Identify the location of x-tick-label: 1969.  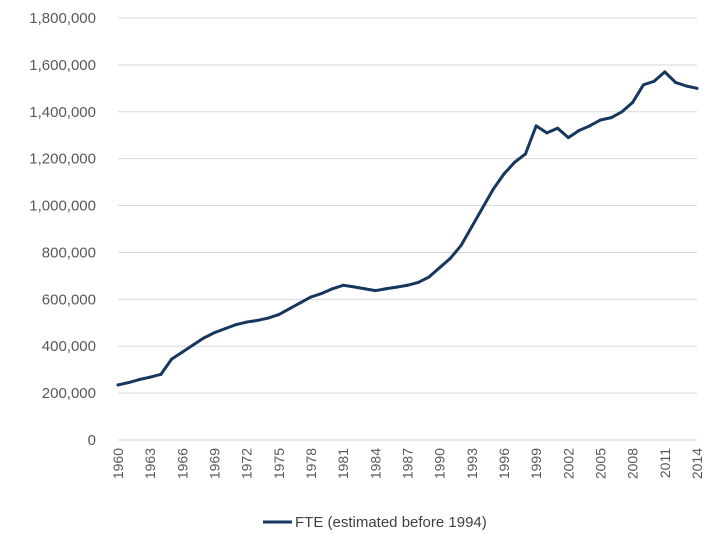
(215, 463).